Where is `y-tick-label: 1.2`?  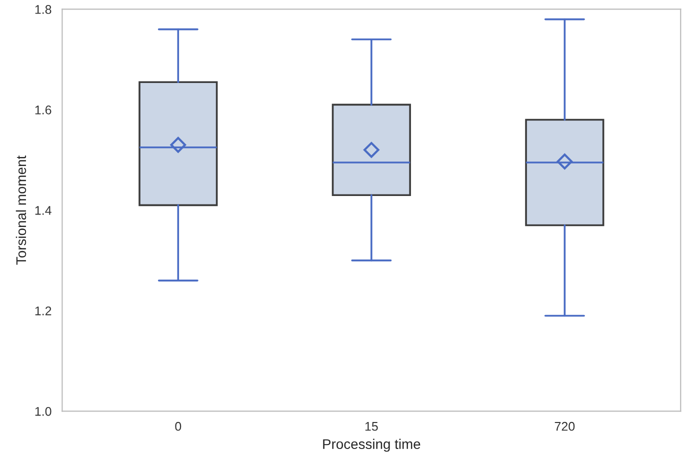 y-tick-label: 1.2 is located at coordinates (43, 311).